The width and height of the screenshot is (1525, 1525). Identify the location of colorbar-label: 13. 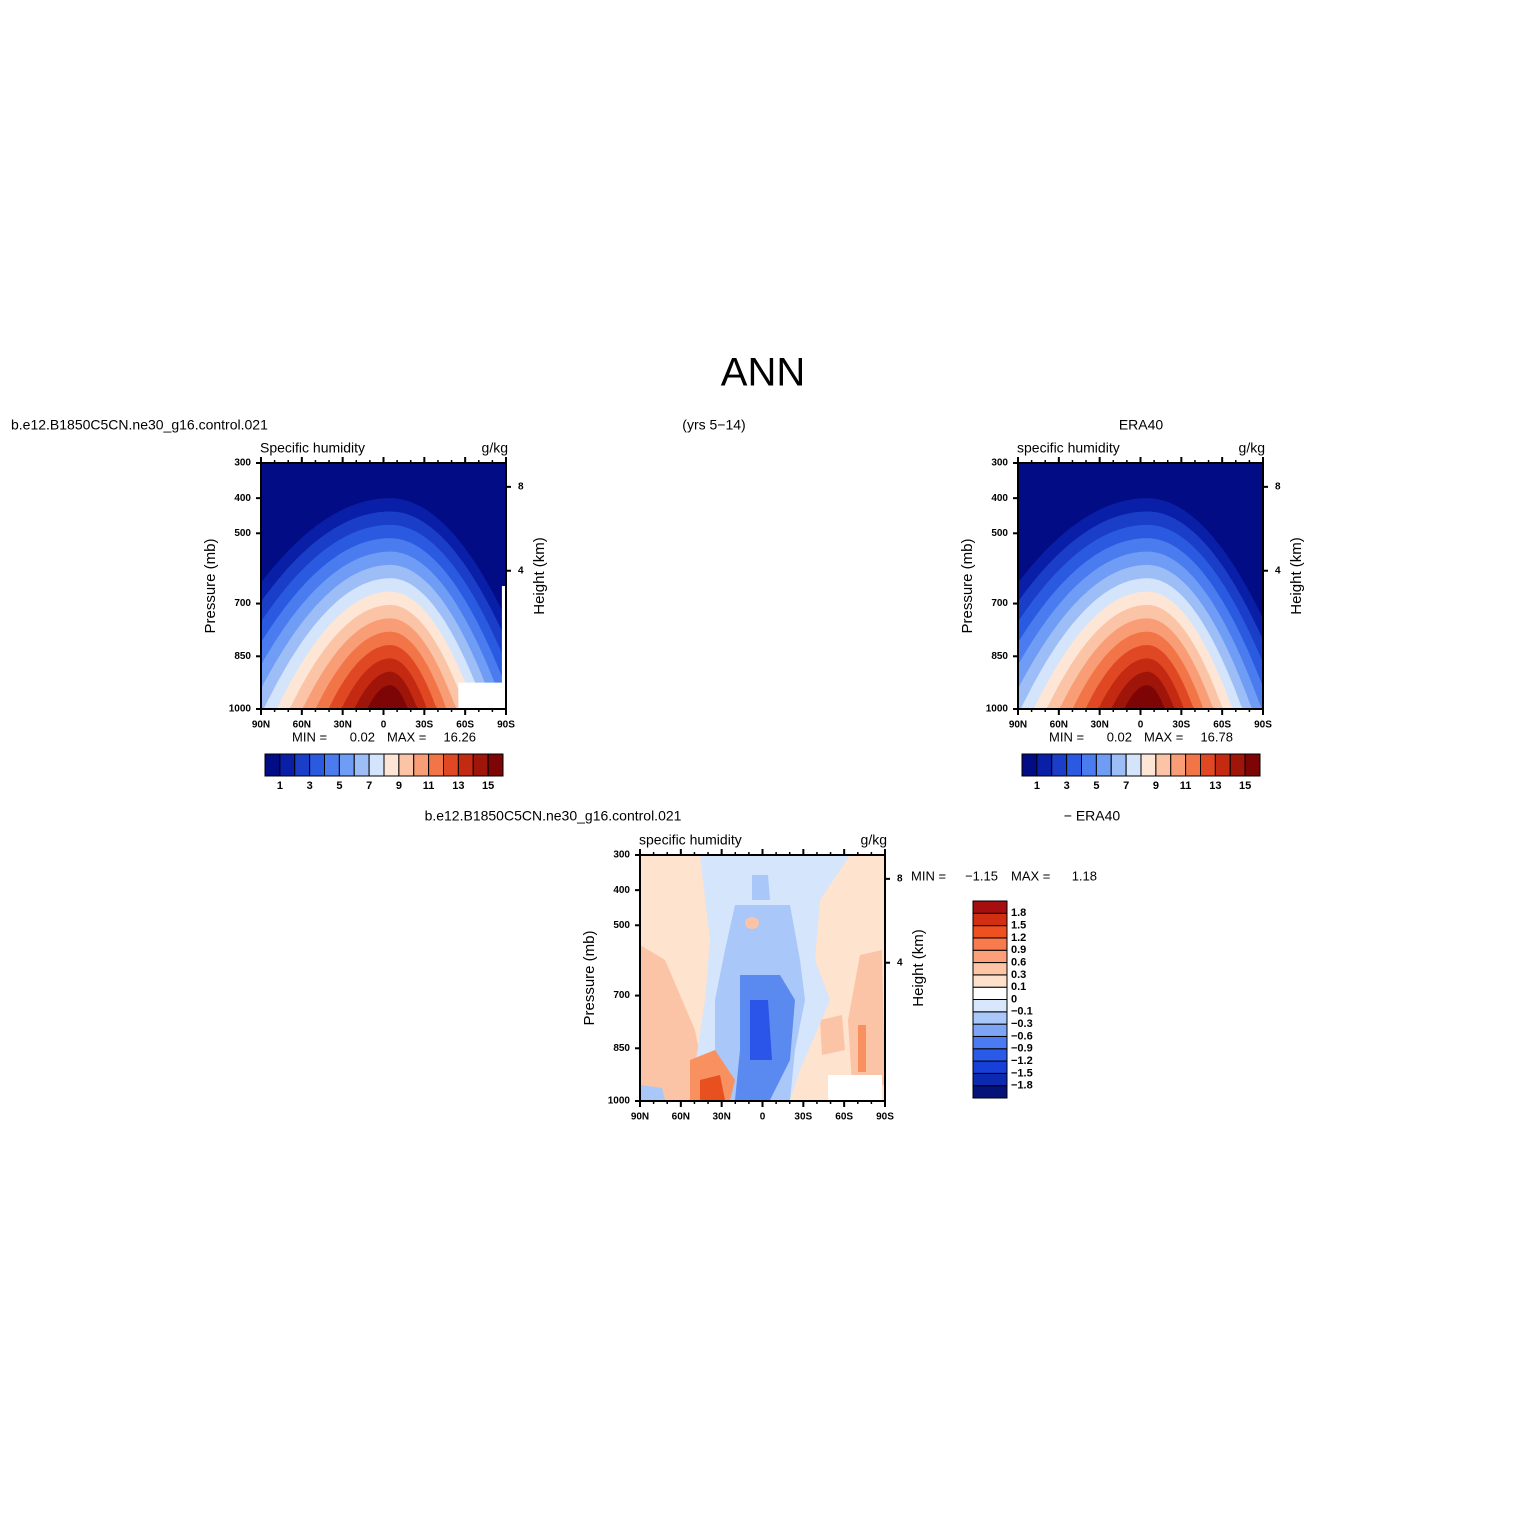
(458, 786).